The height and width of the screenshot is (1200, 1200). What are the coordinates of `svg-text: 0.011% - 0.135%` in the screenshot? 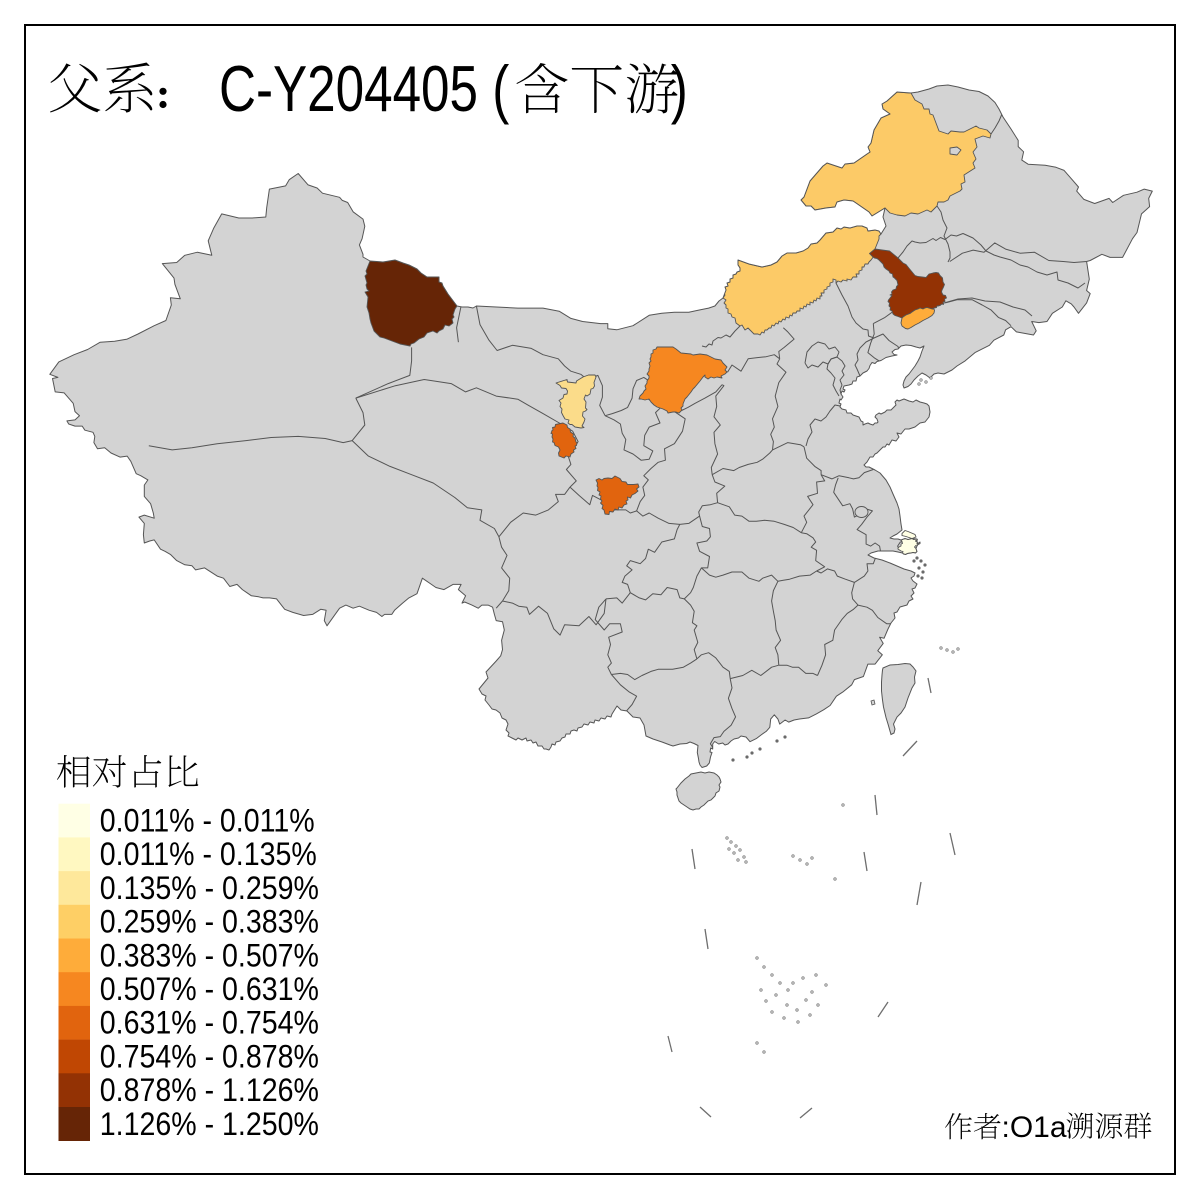 It's located at (208, 853).